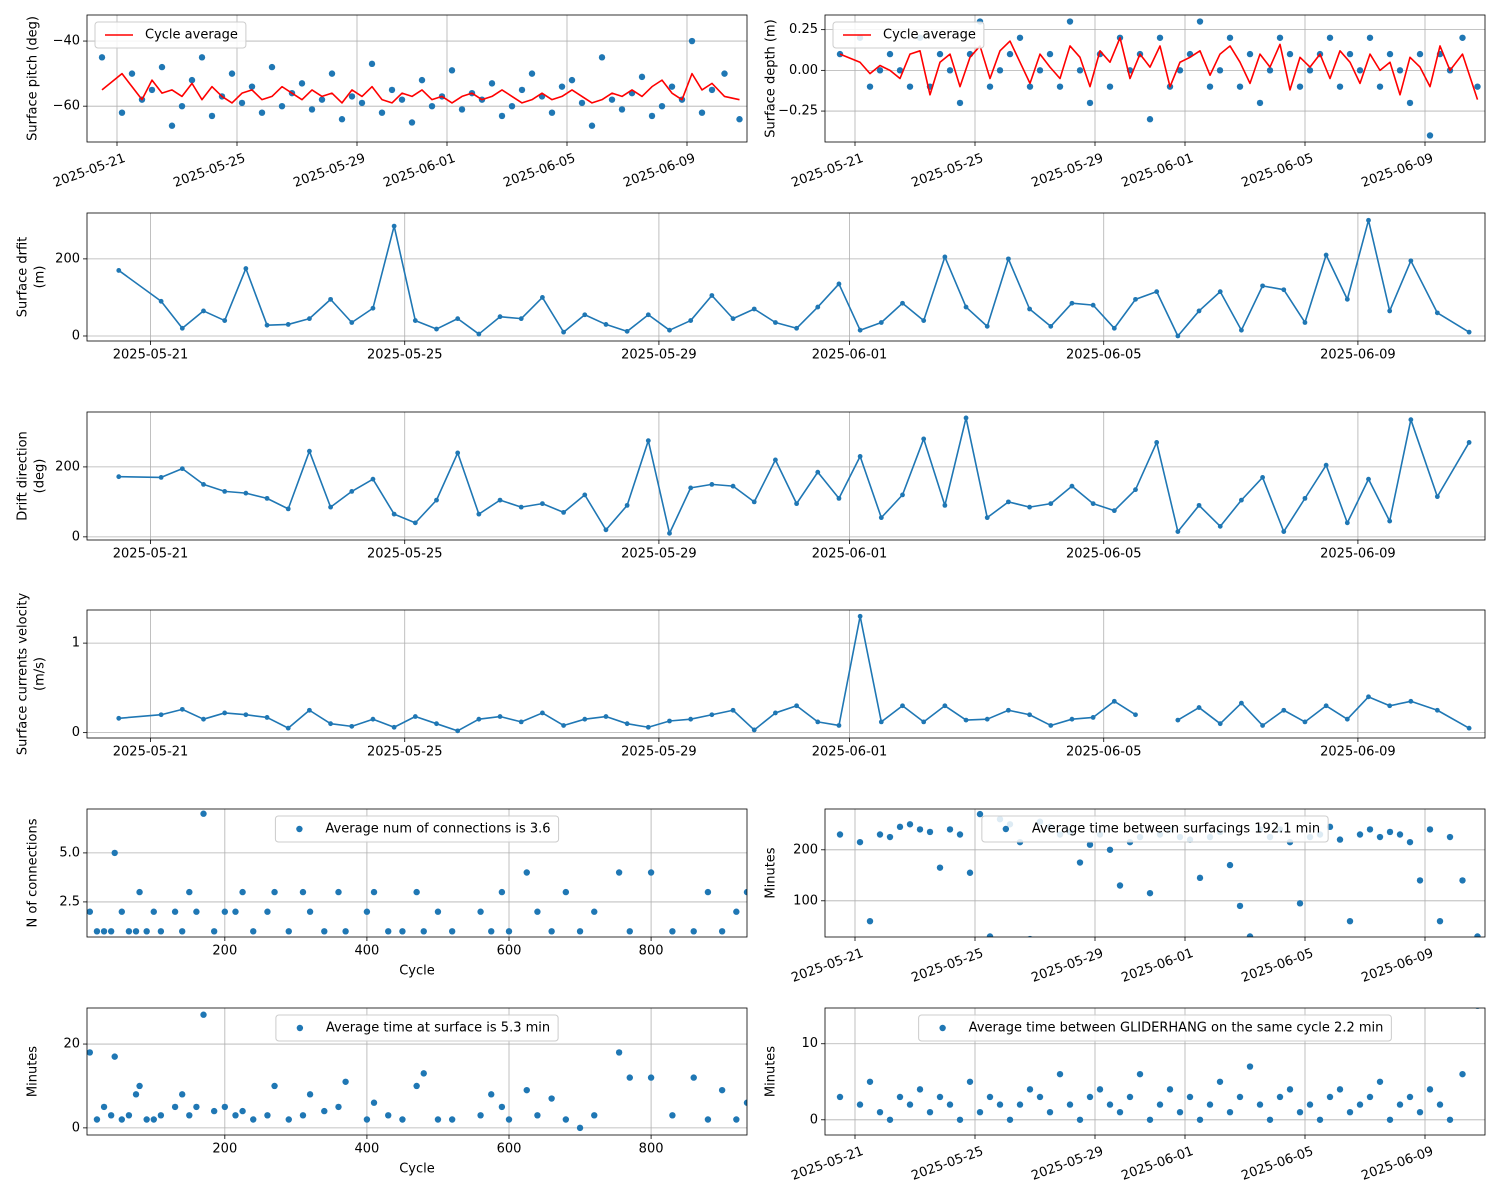 The width and height of the screenshot is (1500, 1200). I want to click on x-tick-label: 2025-06-09, so click(1358, 355).